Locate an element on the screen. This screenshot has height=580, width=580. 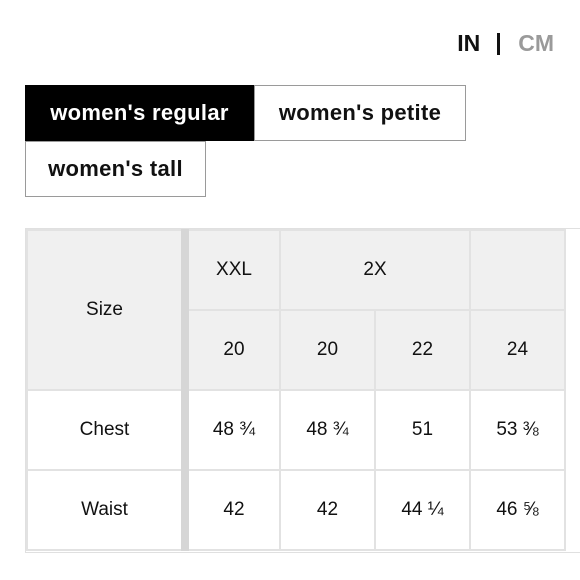
unit-cm-option: CM is located at coordinates (536, 43).